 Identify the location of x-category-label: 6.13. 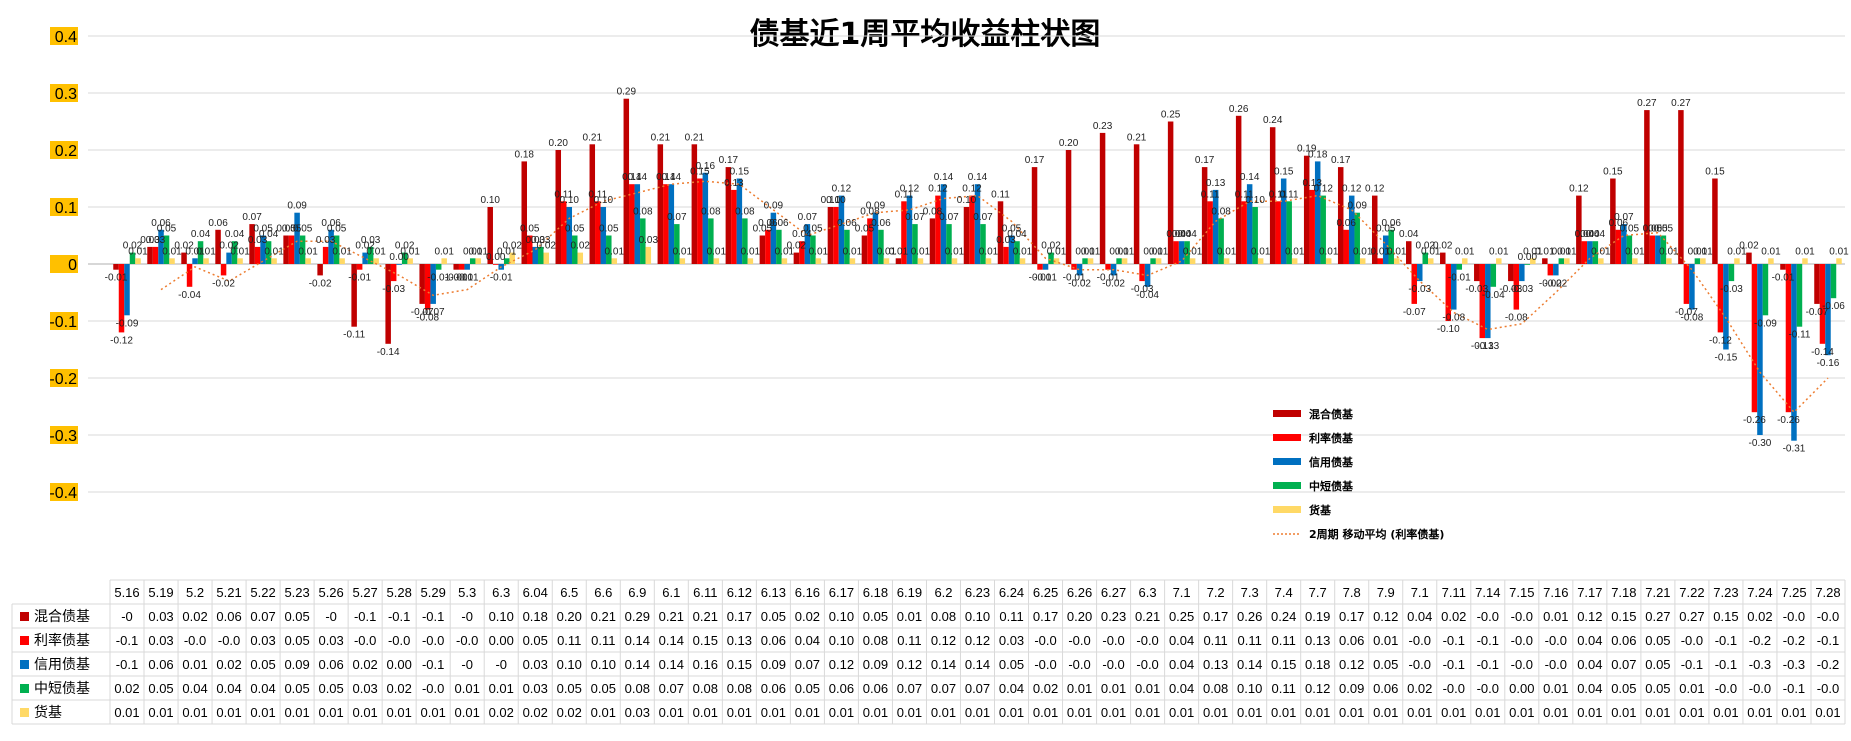
(773, 592).